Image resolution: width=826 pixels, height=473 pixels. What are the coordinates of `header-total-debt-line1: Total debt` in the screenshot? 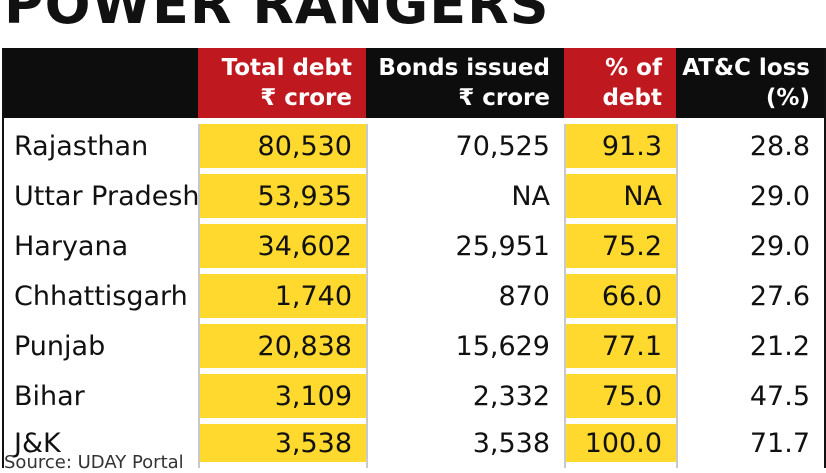 It's located at (286, 68).